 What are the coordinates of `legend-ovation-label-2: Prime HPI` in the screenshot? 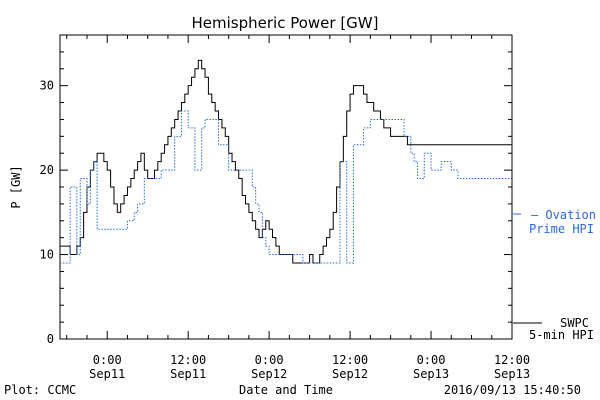 It's located at (561, 229).